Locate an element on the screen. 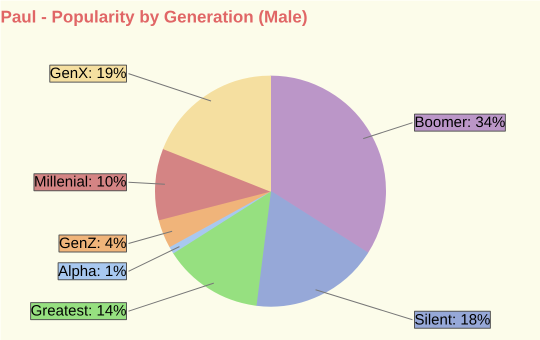  slice-label: GenZ: 4% is located at coordinates (92, 243).